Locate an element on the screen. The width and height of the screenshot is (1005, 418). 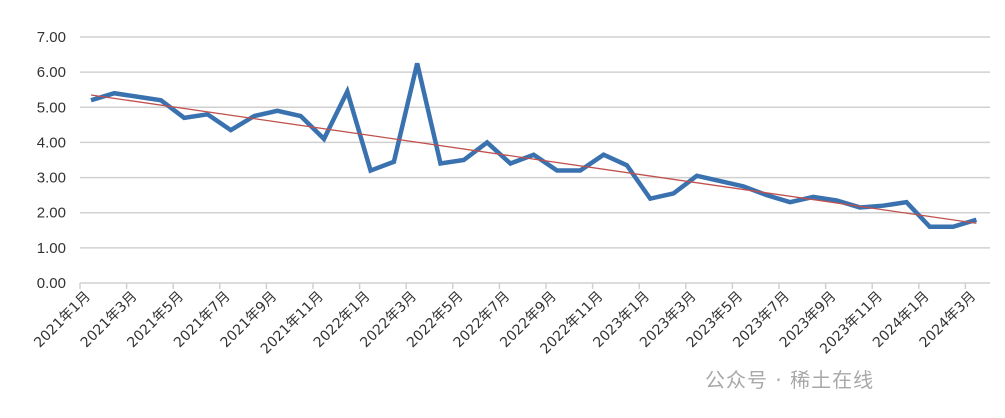
y-tick-label: 7.00 is located at coordinates (51, 37).